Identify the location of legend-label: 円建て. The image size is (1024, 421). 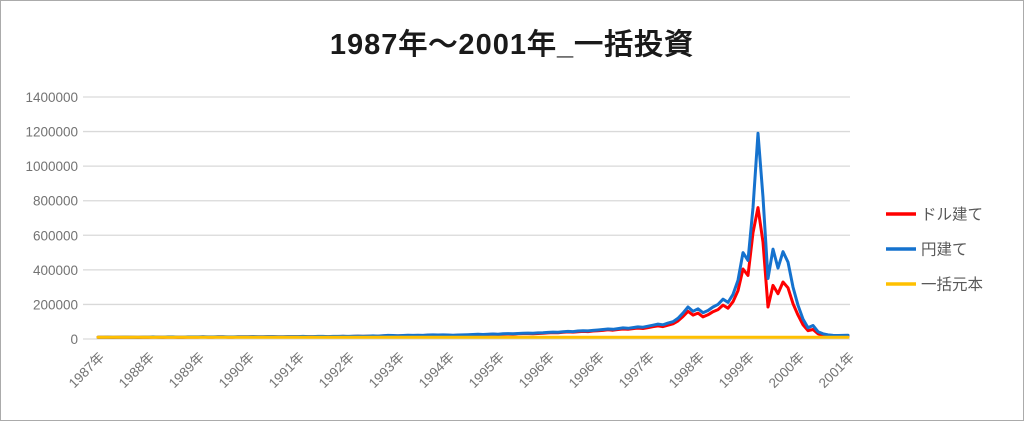
(944, 250).